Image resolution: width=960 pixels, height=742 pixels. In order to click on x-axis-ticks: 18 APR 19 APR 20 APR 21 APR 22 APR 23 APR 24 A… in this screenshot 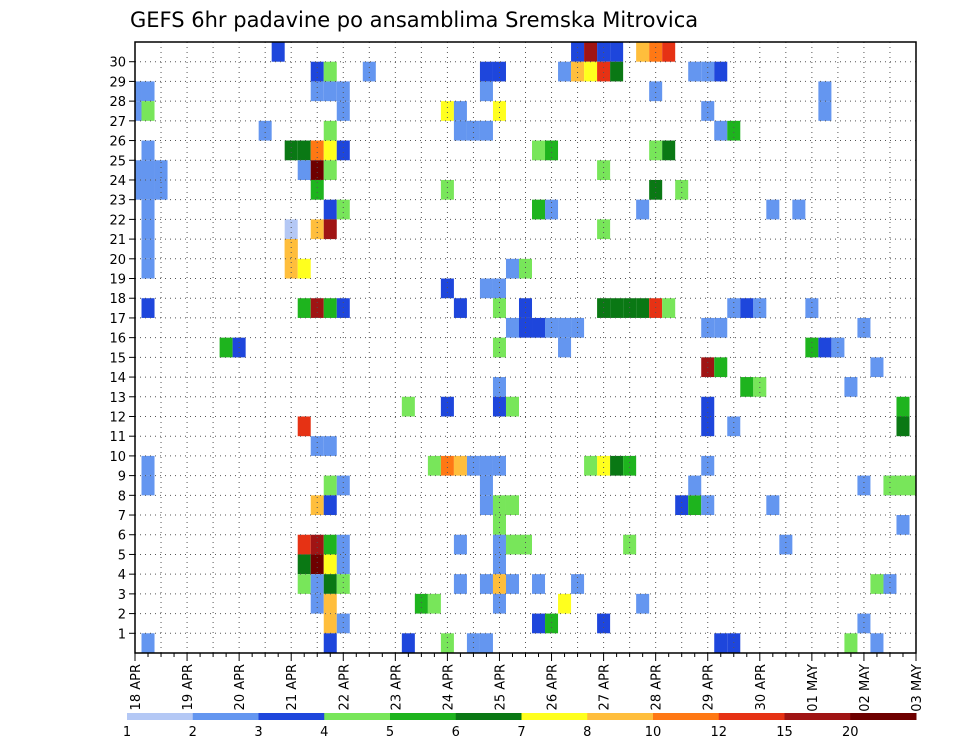, I will do `click(527, 682)`.